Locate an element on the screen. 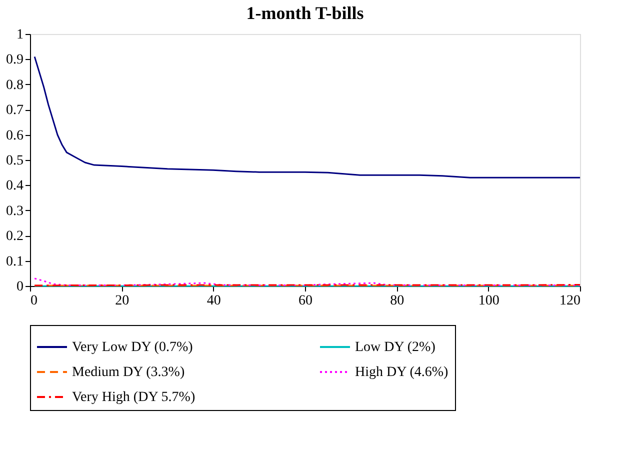 The image size is (643, 451). legend-label: Medium DY (3.3%) is located at coordinates (128, 372).